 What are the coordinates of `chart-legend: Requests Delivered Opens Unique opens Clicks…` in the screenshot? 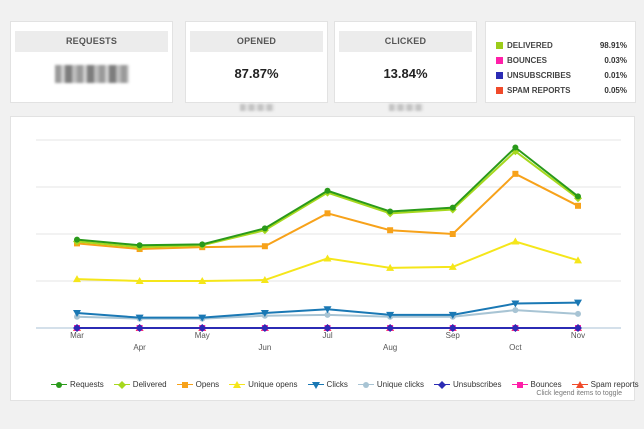 It's located at (347, 384).